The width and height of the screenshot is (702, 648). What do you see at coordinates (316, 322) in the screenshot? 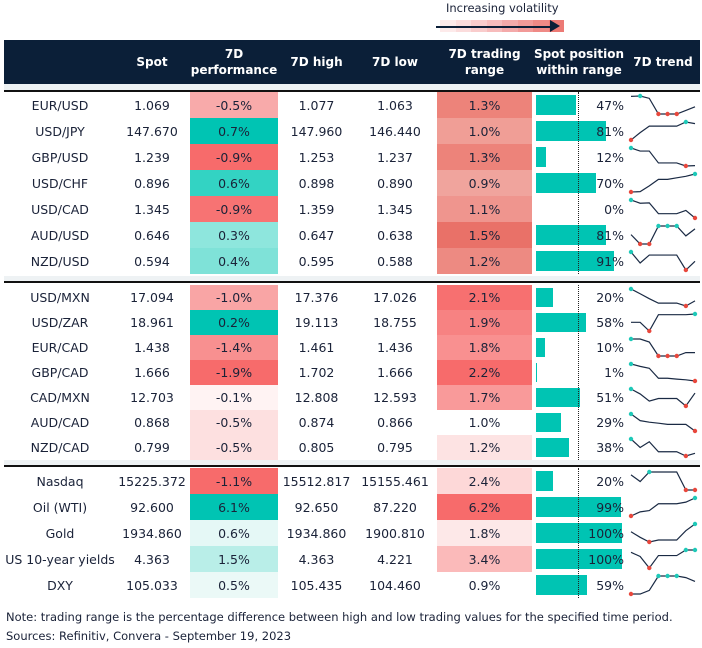
I see `cell-high: 19.113` at bounding box center [316, 322].